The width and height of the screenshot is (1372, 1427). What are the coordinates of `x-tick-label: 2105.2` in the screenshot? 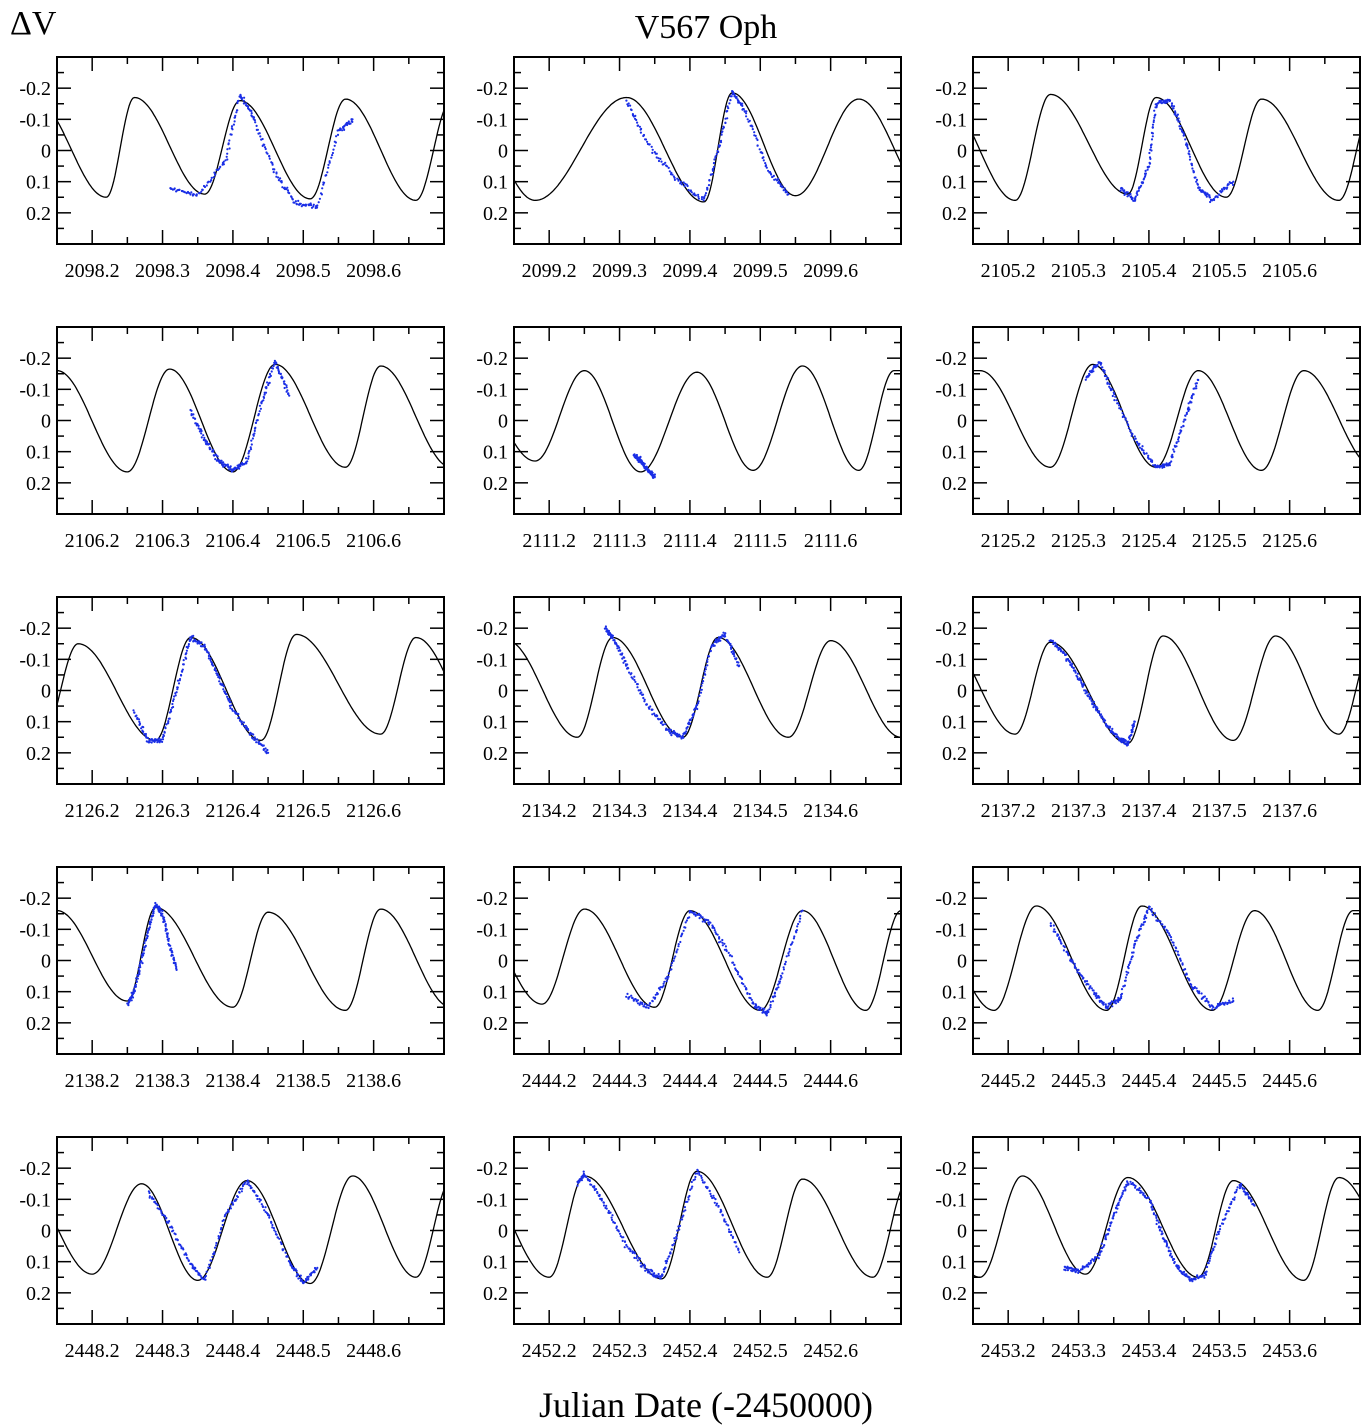 It's located at (1008, 271).